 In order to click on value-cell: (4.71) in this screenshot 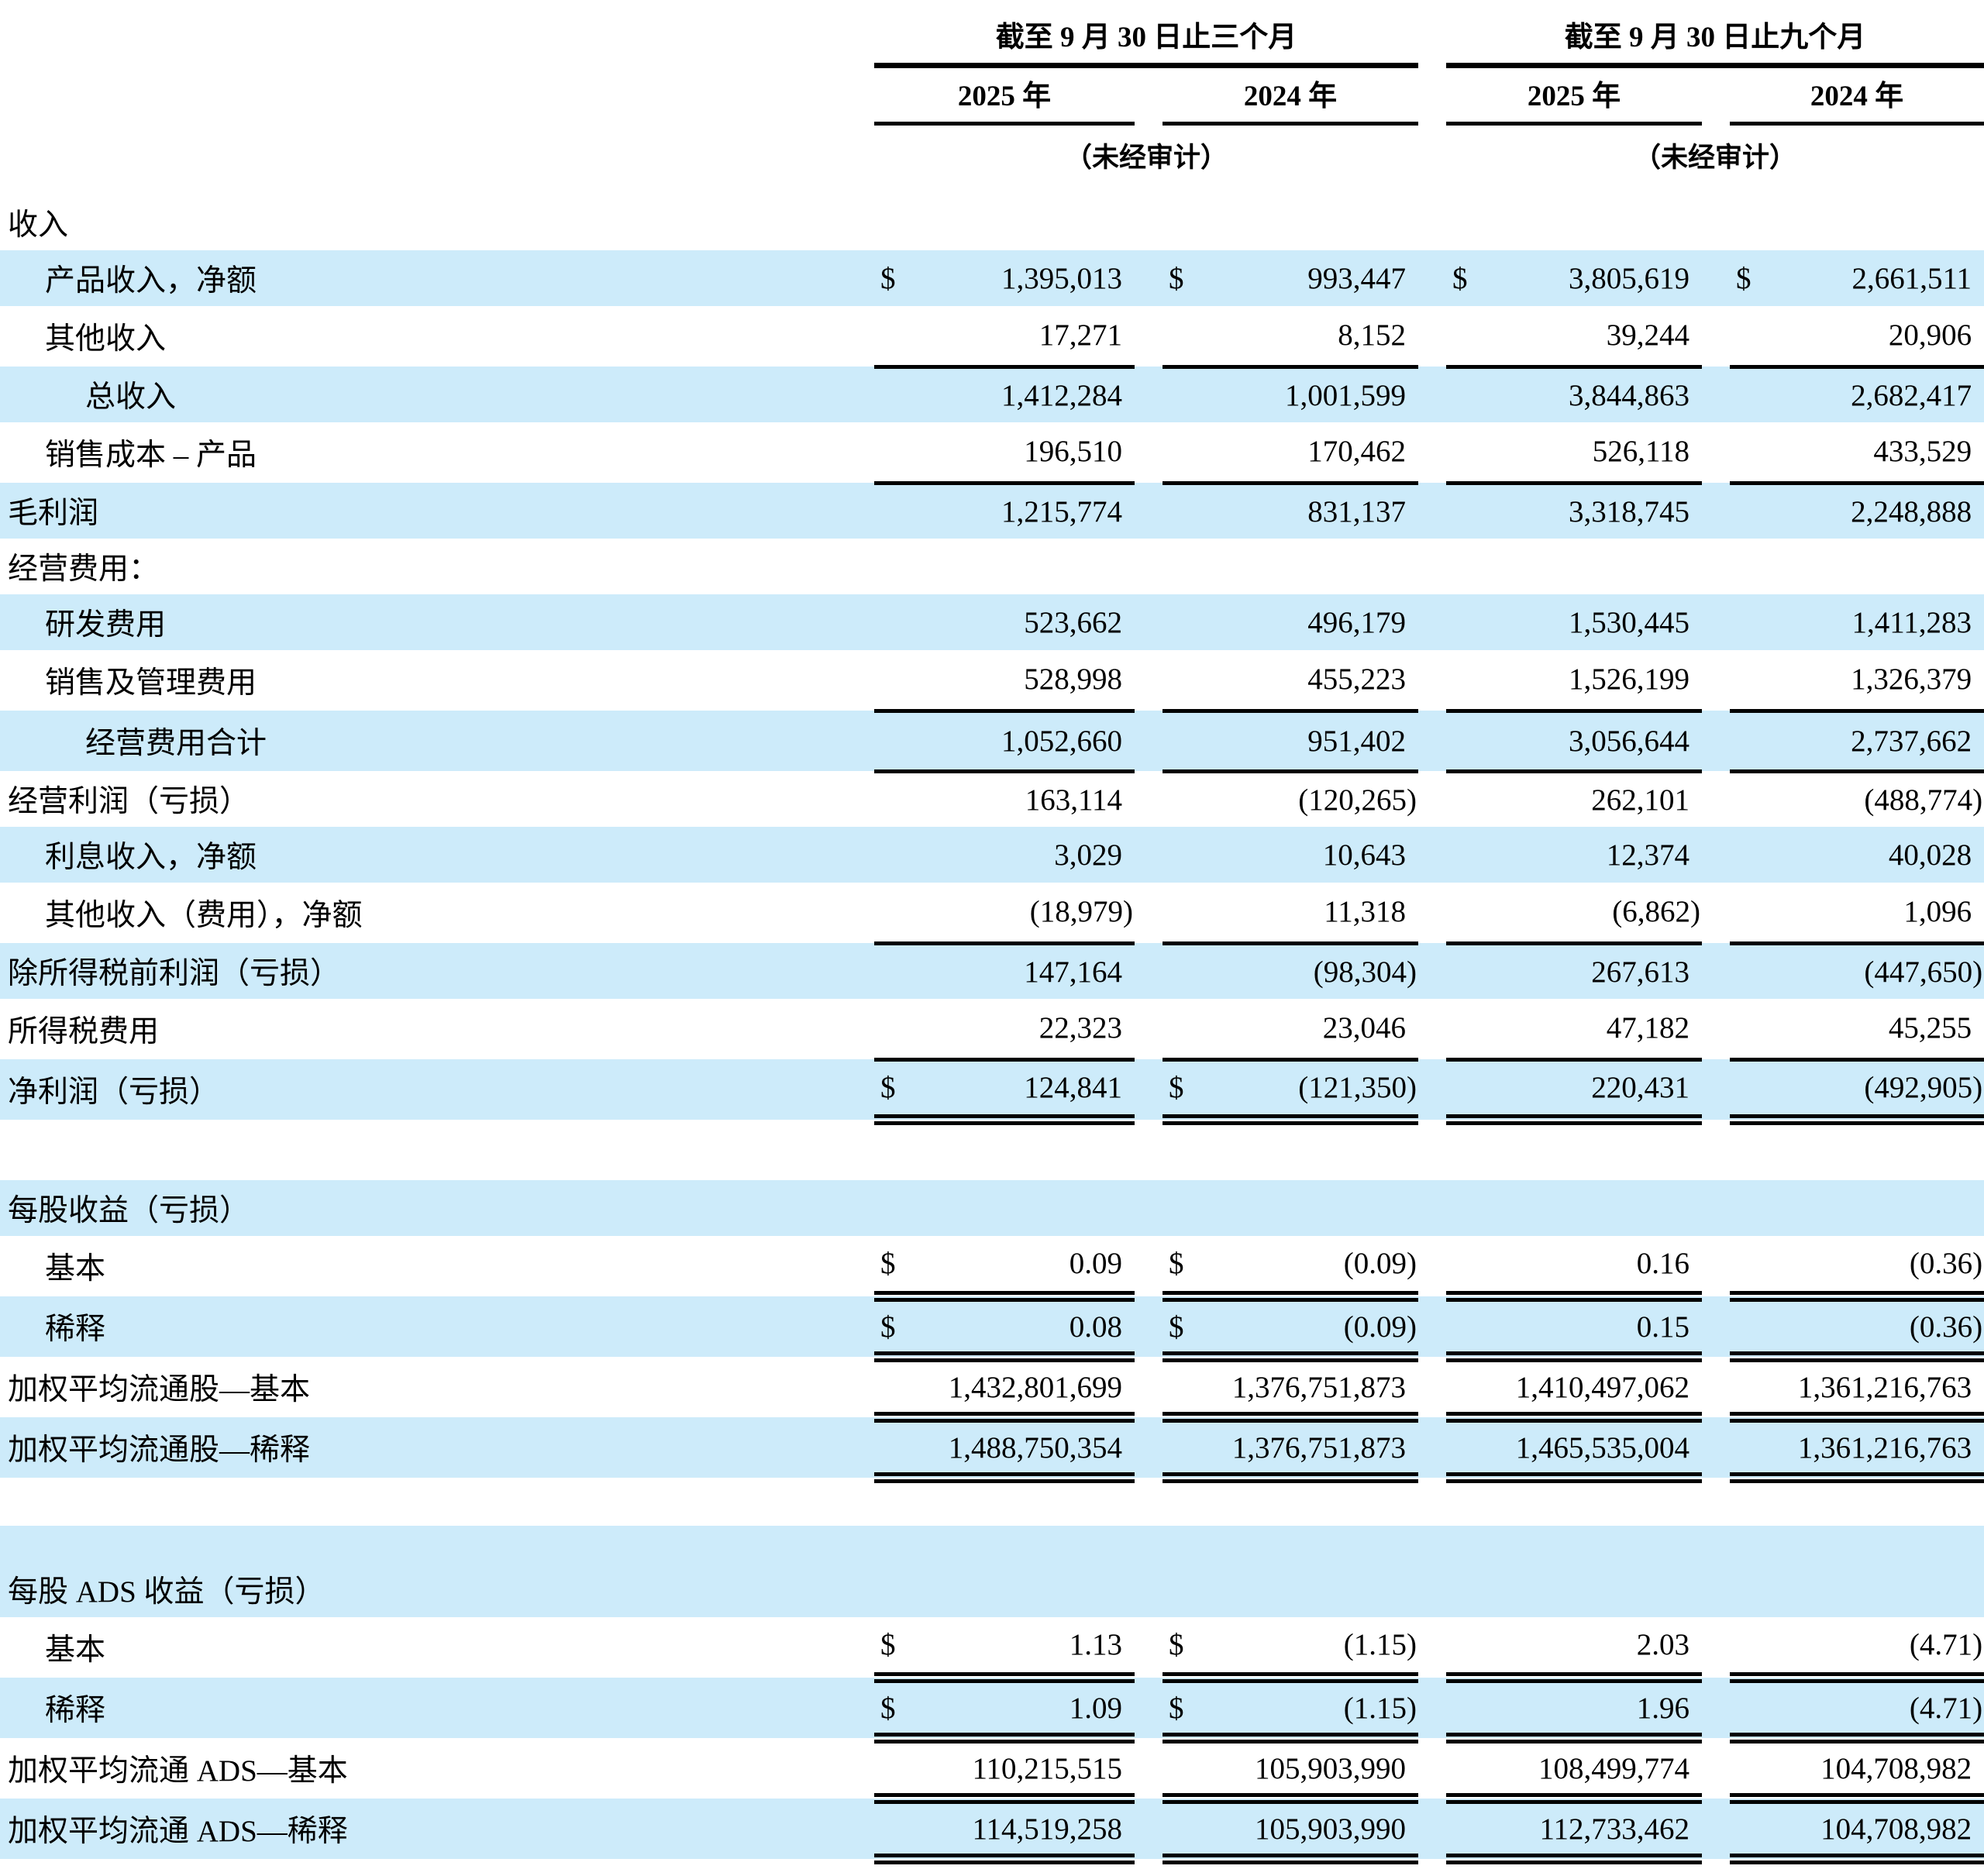, I will do `click(1879, 1650)`.